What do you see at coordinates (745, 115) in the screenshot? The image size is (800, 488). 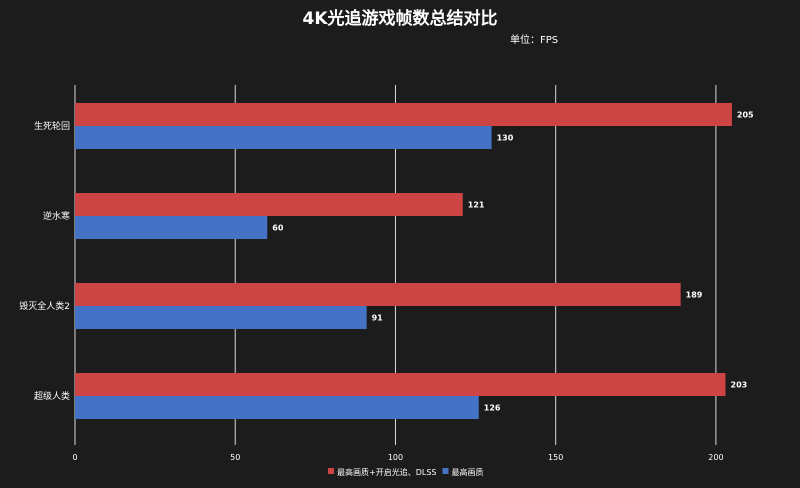 I see `value-label-1-1: 205` at bounding box center [745, 115].